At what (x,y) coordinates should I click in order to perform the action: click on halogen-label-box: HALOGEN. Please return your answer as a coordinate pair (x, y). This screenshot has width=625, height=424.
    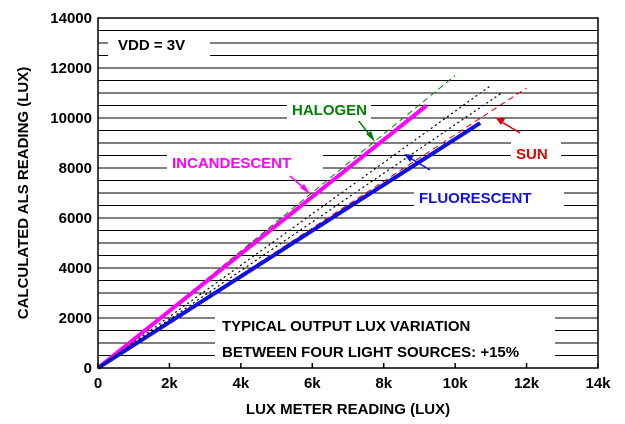
    Looking at the image, I should click on (329, 109).